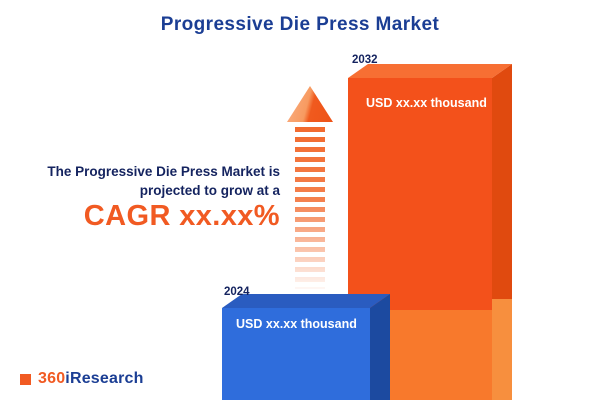 The image size is (600, 400). Describe the element at coordinates (25, 379) in the screenshot. I see `logo-square-icon` at that location.